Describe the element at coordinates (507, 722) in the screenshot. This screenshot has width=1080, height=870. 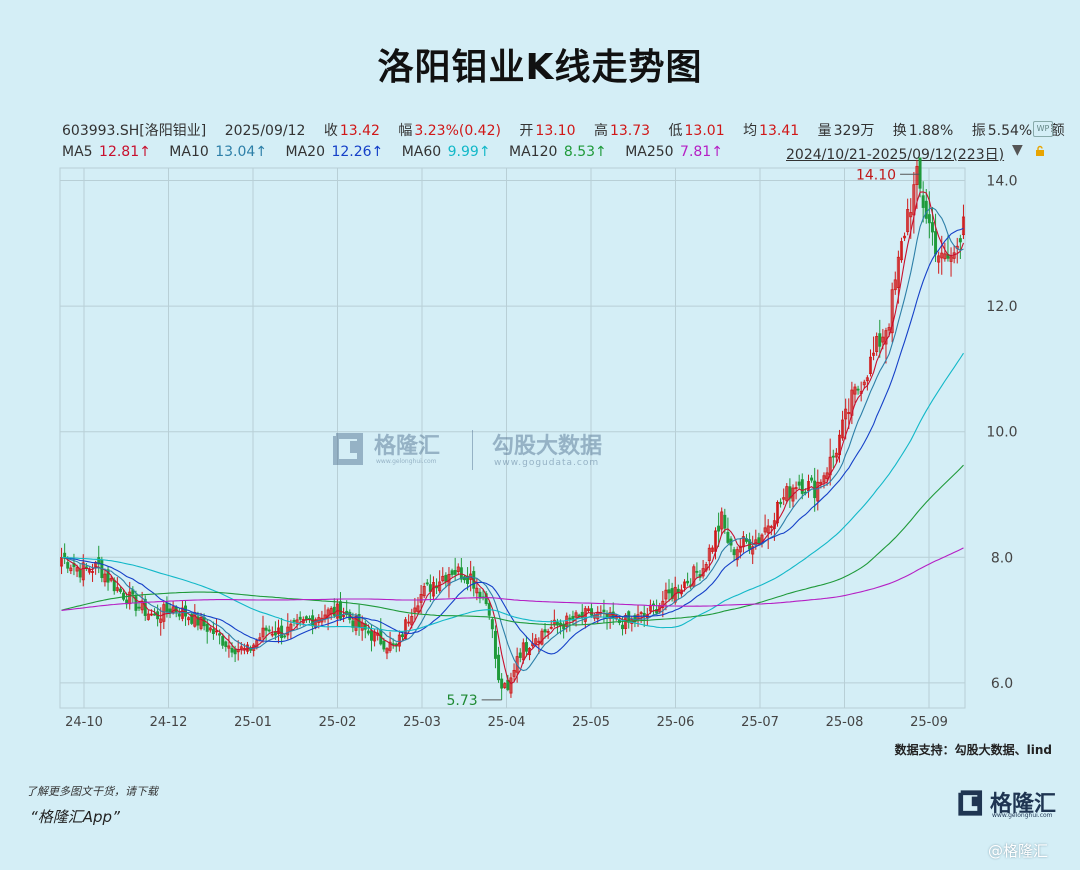
I see `x-tick-label: 25-04` at that location.